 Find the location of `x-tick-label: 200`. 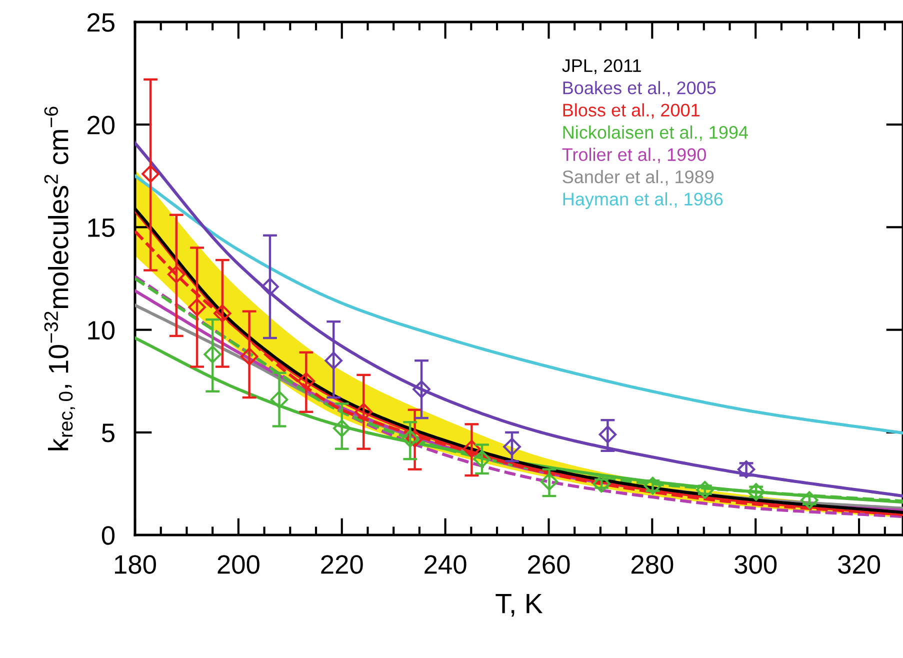

x-tick-label: 200 is located at coordinates (239, 564).